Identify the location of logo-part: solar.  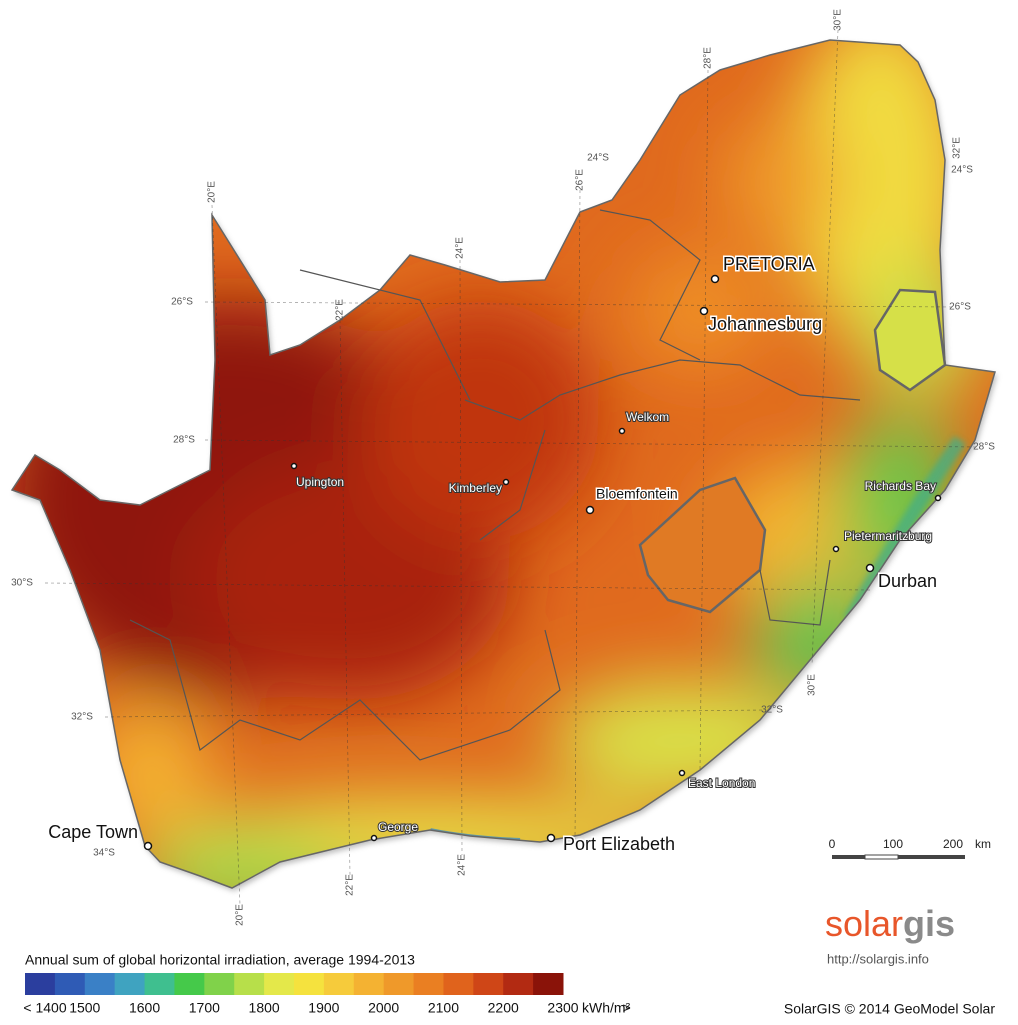
(864, 923).